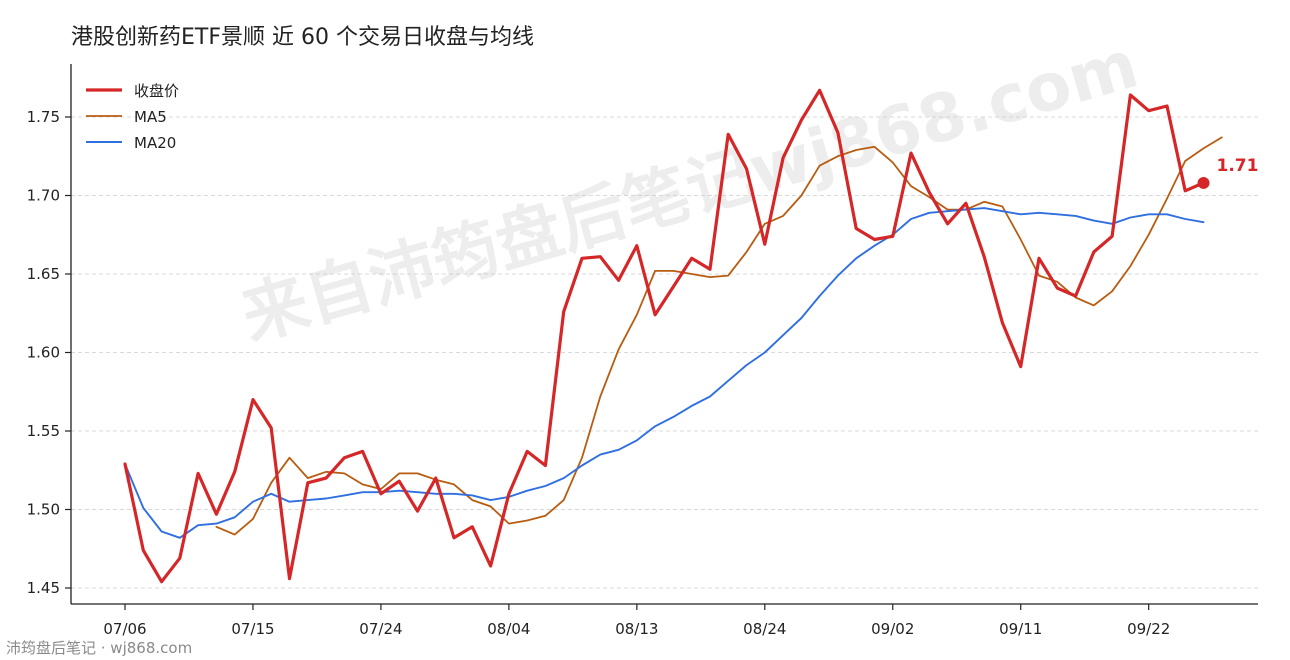 The image size is (1290, 660). Describe the element at coordinates (764, 629) in the screenshot. I see `x-tick-label: 08/24` at that location.